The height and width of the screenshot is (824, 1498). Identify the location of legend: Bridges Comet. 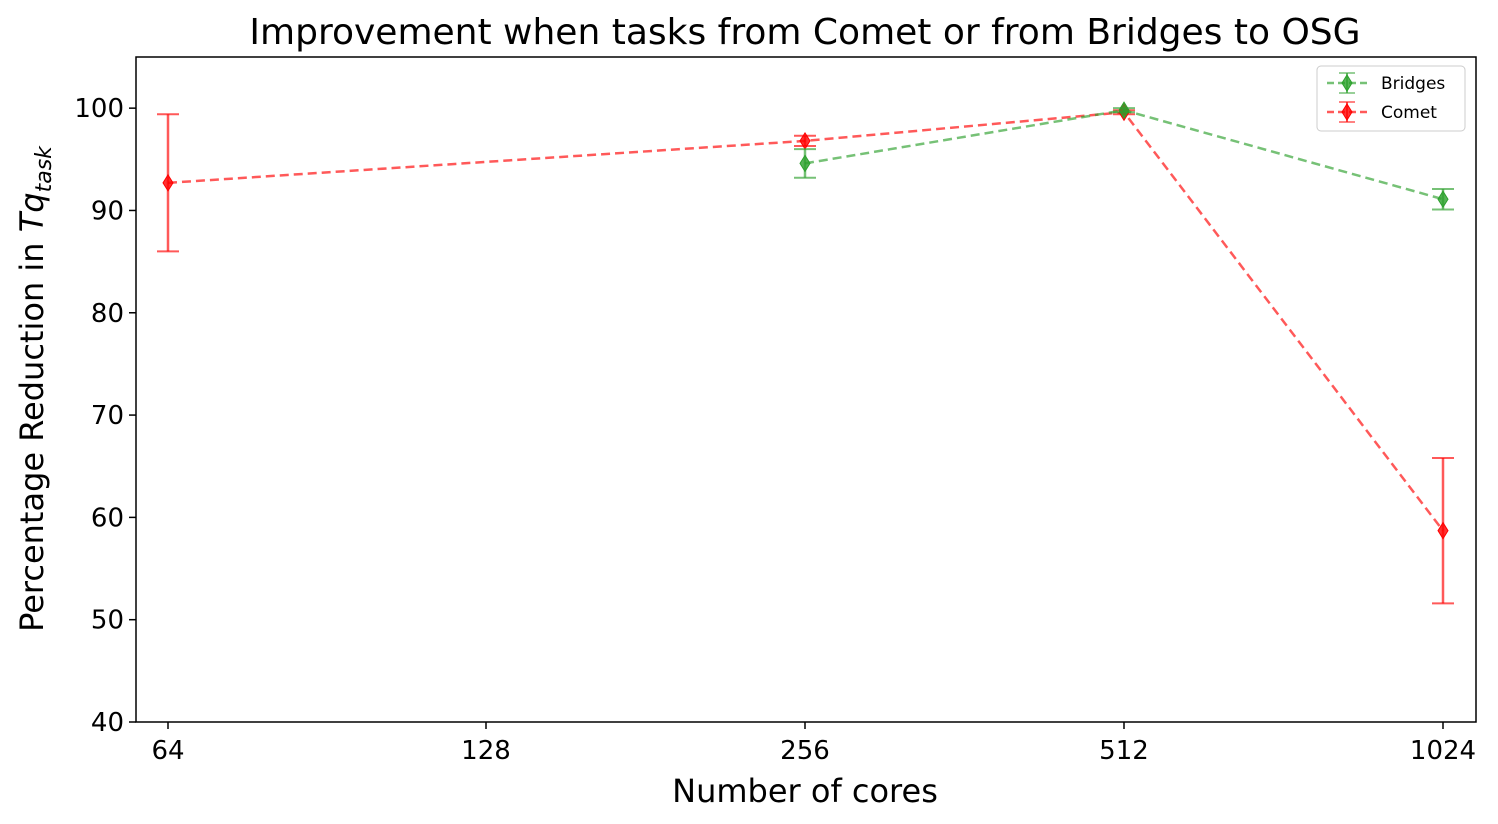
(1391, 98).